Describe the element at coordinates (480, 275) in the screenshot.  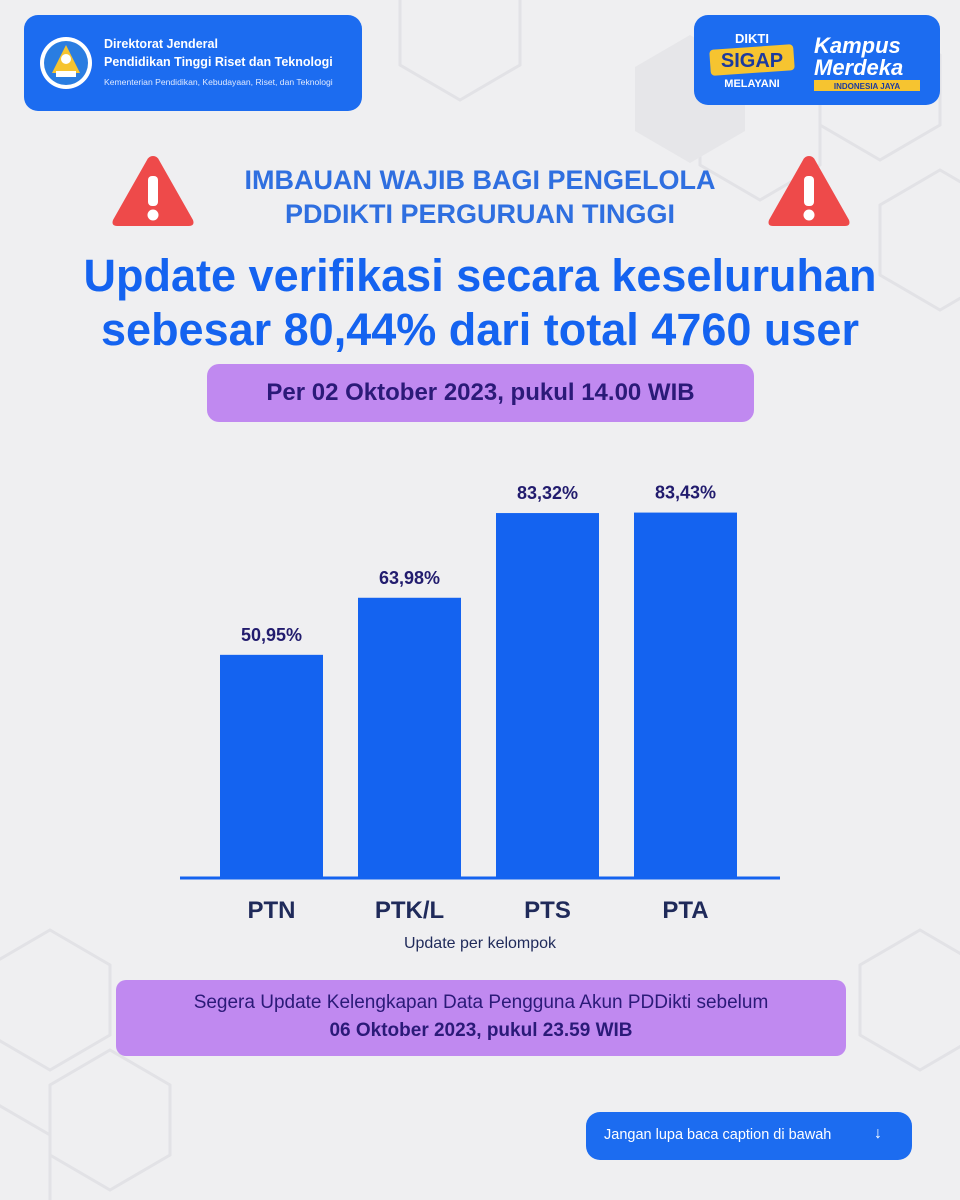
I see `headline-line1: Update verifikasi secara keseluruhan` at that location.